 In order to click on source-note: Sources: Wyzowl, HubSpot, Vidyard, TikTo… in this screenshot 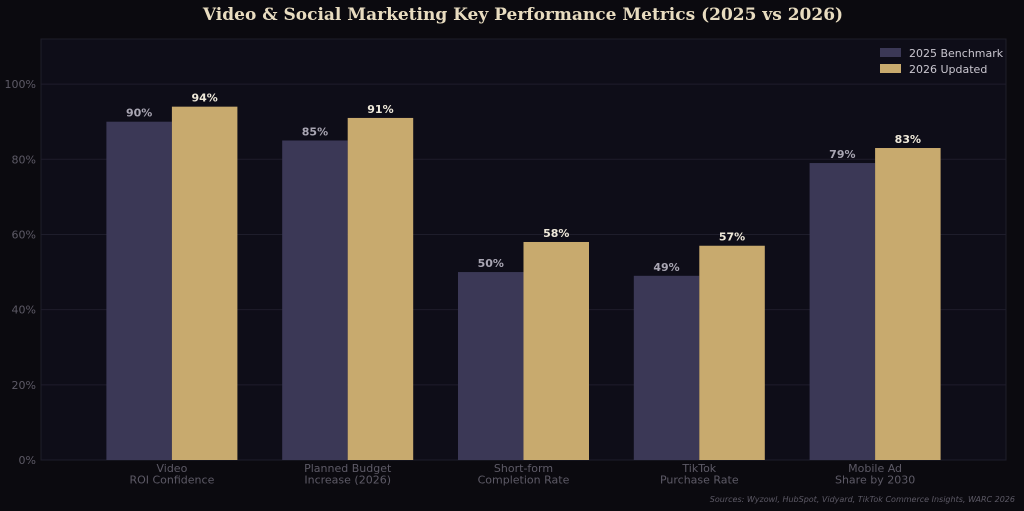, I will do `click(862, 499)`.